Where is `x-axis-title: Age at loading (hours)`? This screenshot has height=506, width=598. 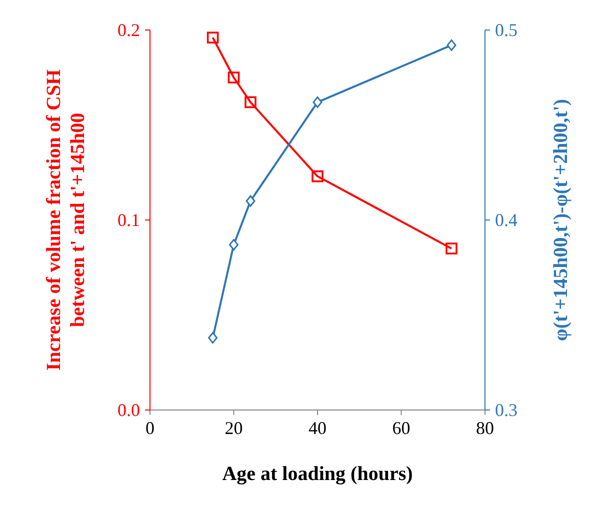
x-axis-title: Age at loading (hours) is located at coordinates (317, 474).